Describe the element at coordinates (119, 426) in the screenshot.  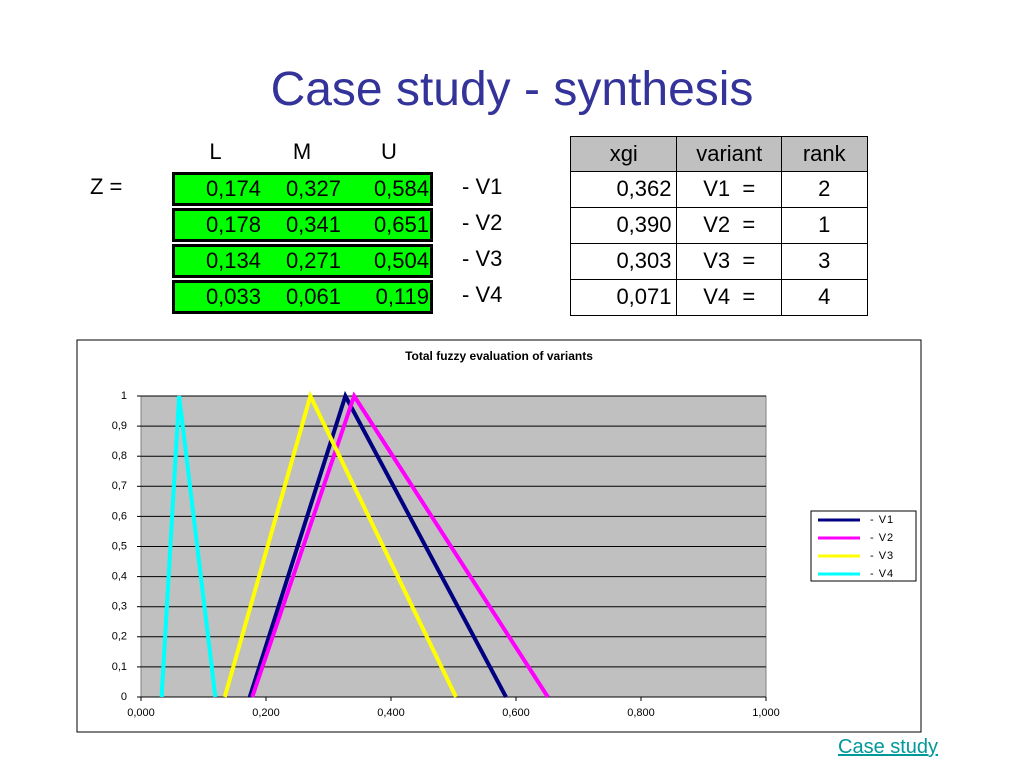
I see `y-tick-label: 0,9` at that location.